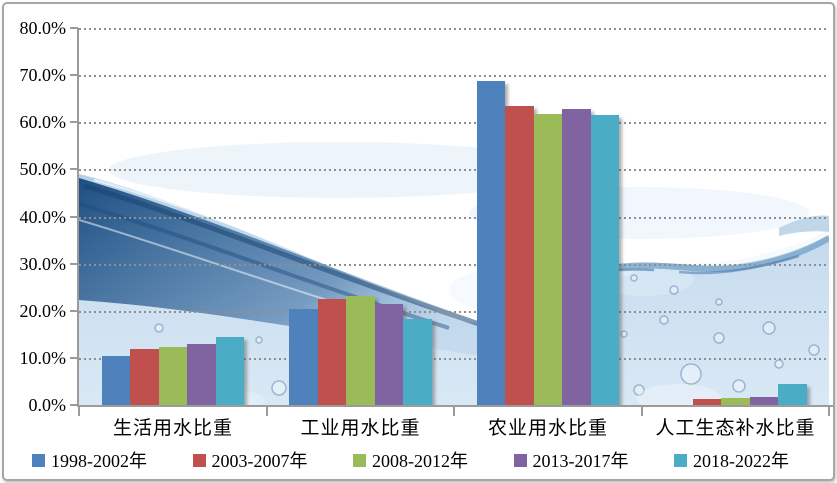 The width and height of the screenshot is (837, 483). Describe the element at coordinates (388, 354) in the screenshot. I see `bar-2013-2017年-工业用水比重` at that location.